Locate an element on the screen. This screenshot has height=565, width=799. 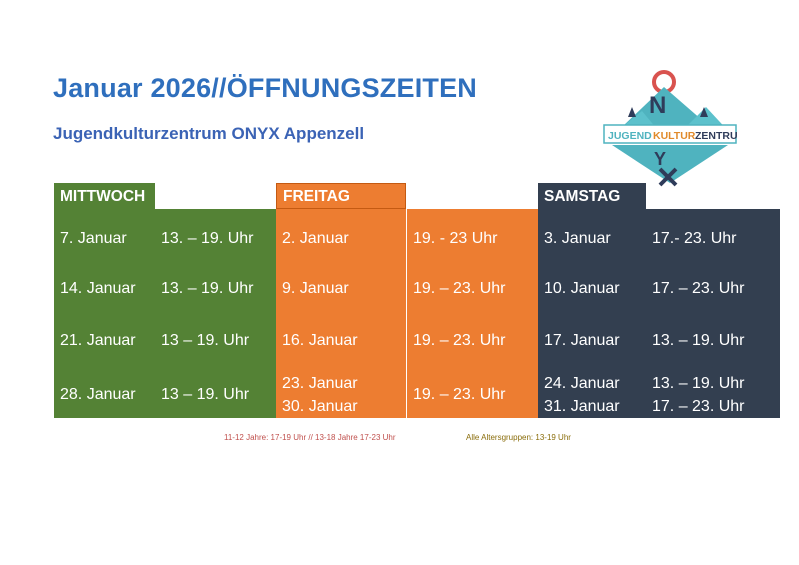
saturday-date: 10. Januar is located at coordinates (592, 288).